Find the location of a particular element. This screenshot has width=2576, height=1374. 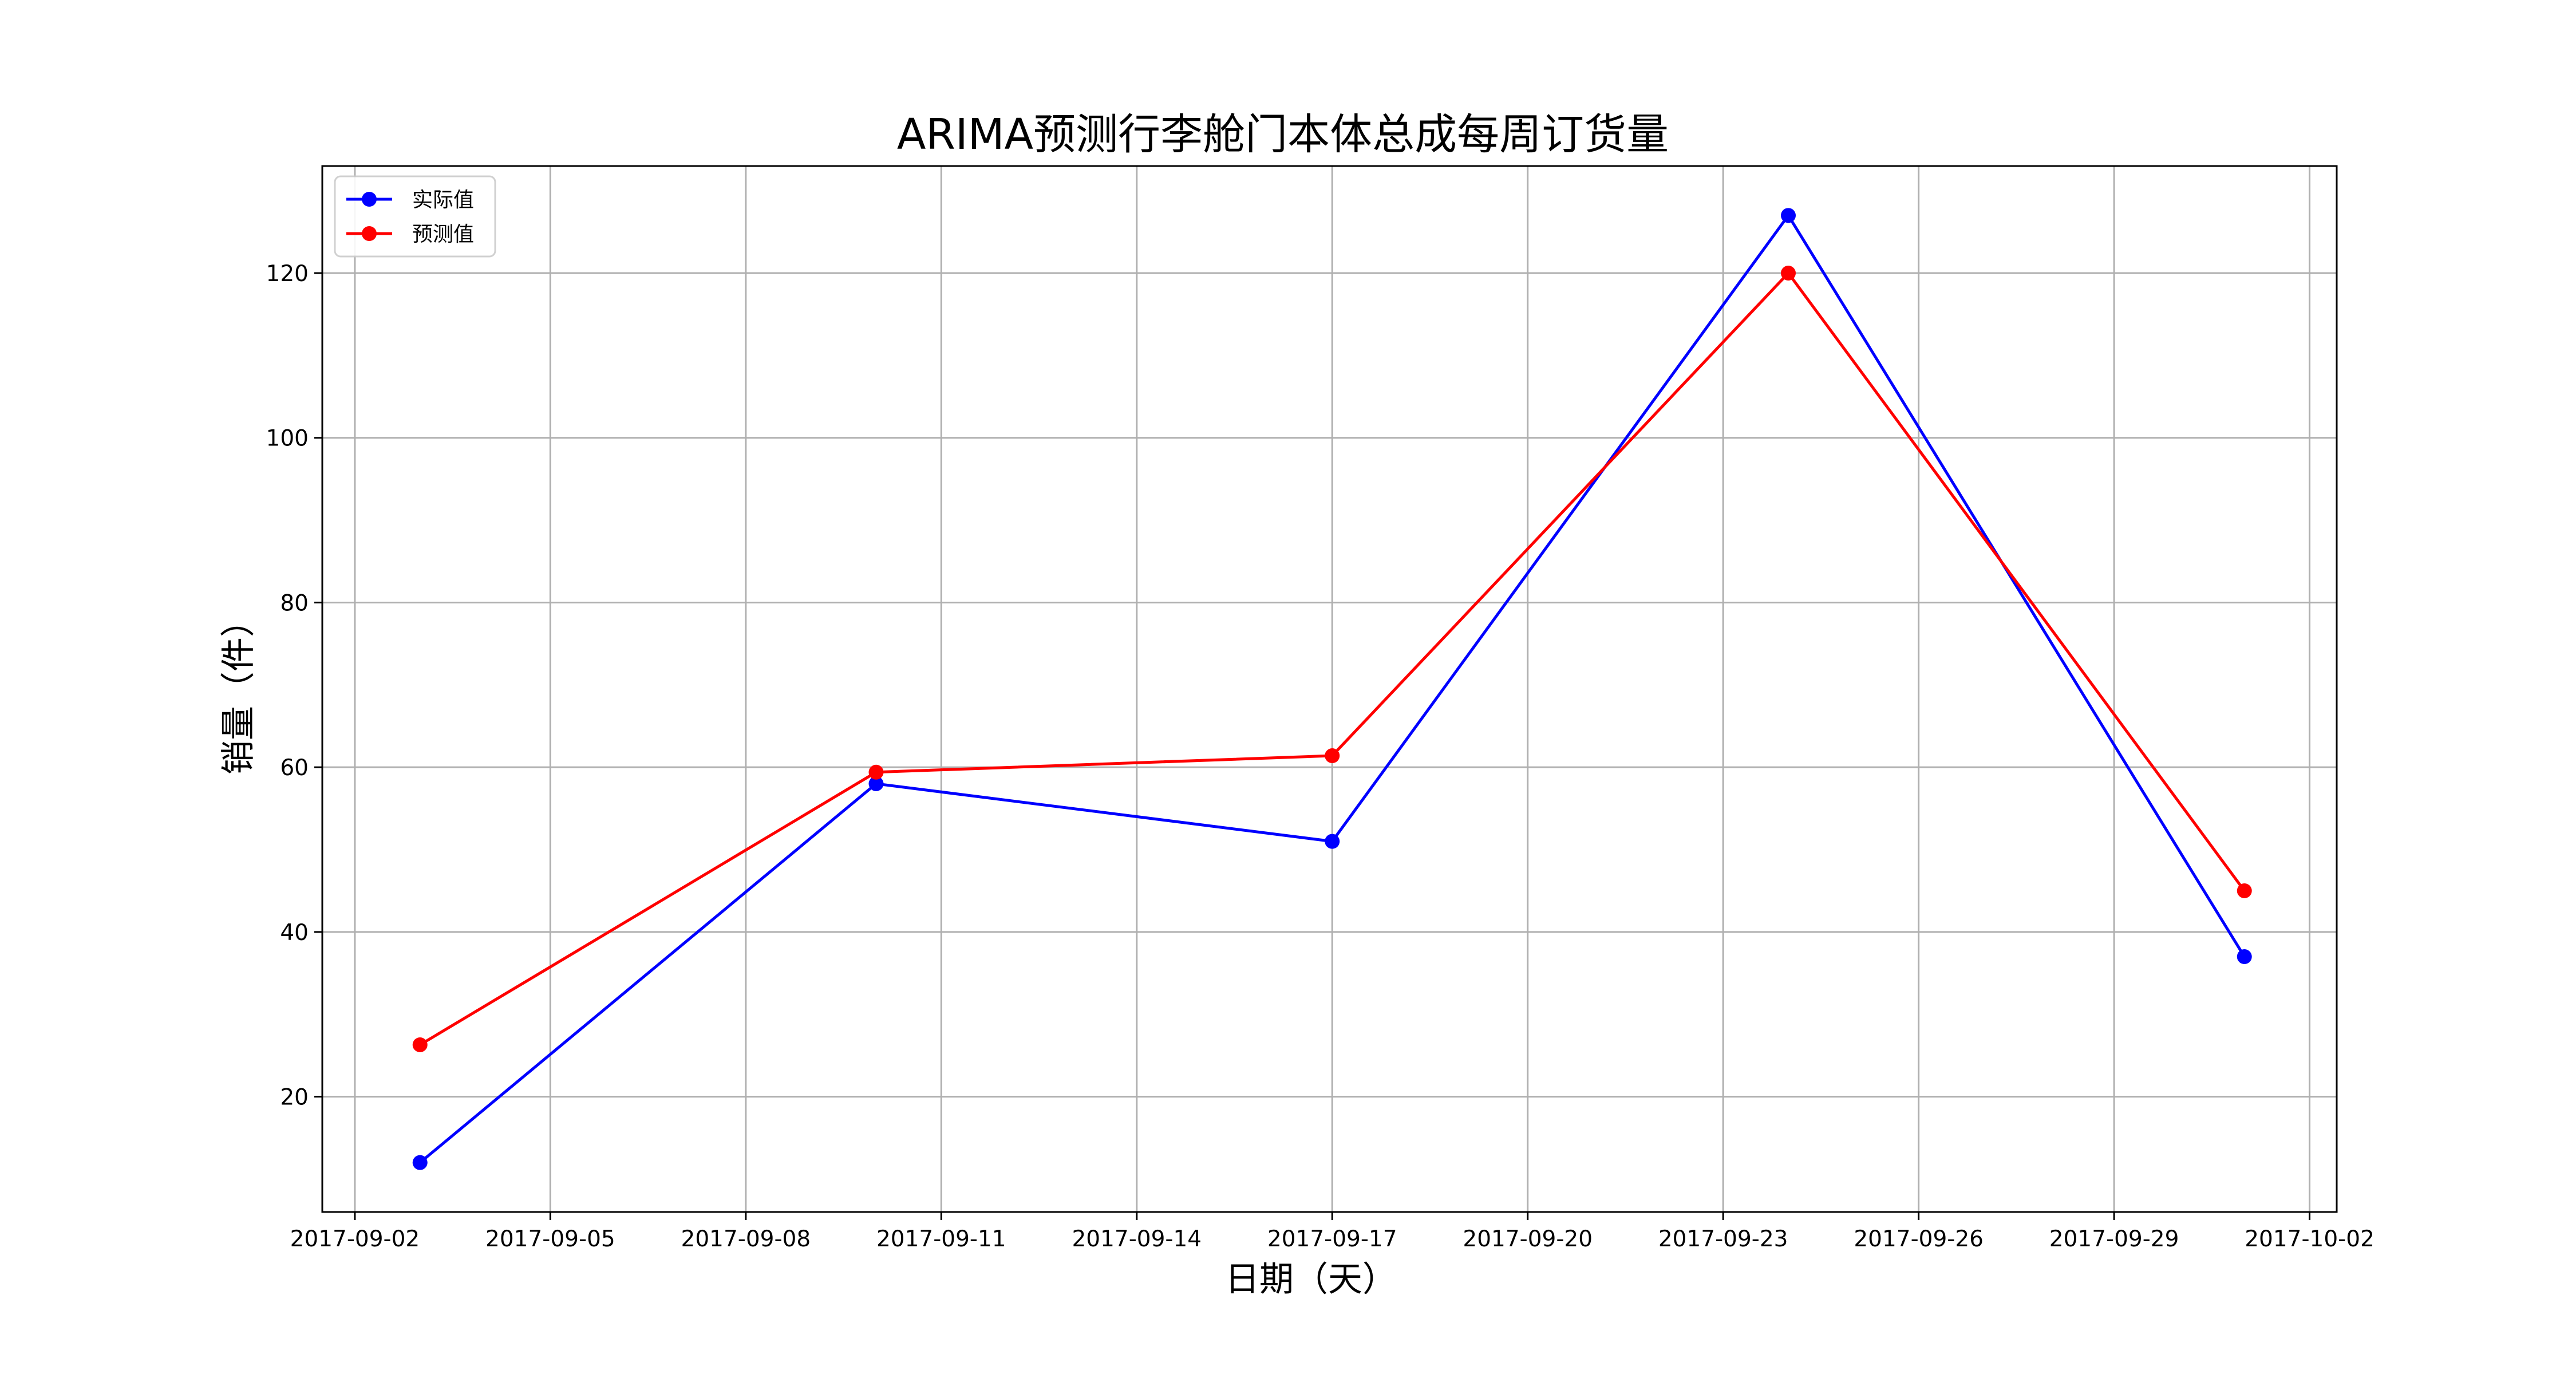

x-tick-label: 2017-09-29 is located at coordinates (2114, 1239).